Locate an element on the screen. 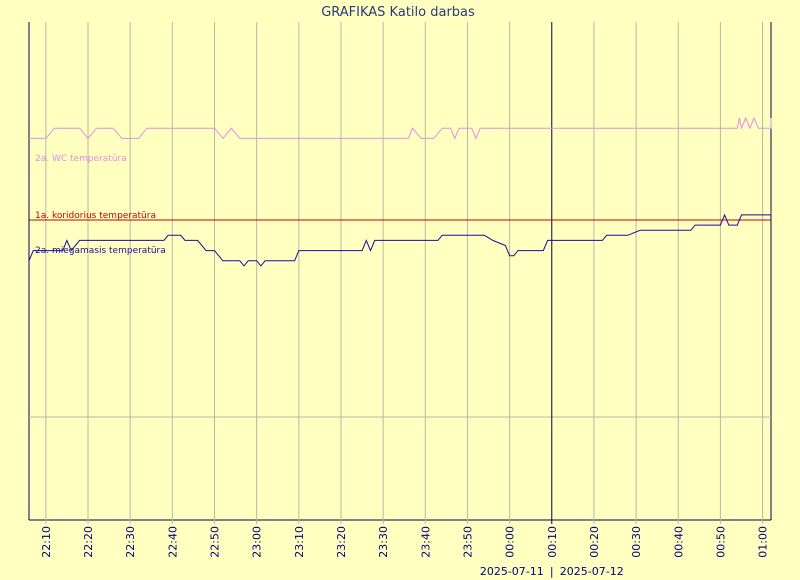 The height and width of the screenshot is (580, 800). x-tick-label: 00:40 is located at coordinates (678, 542).